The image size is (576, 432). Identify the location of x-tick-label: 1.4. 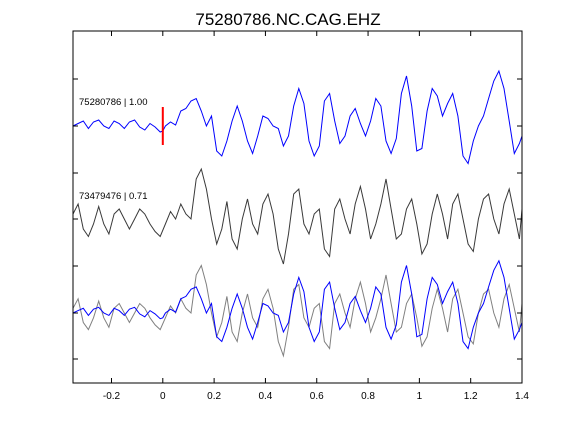
(522, 396).